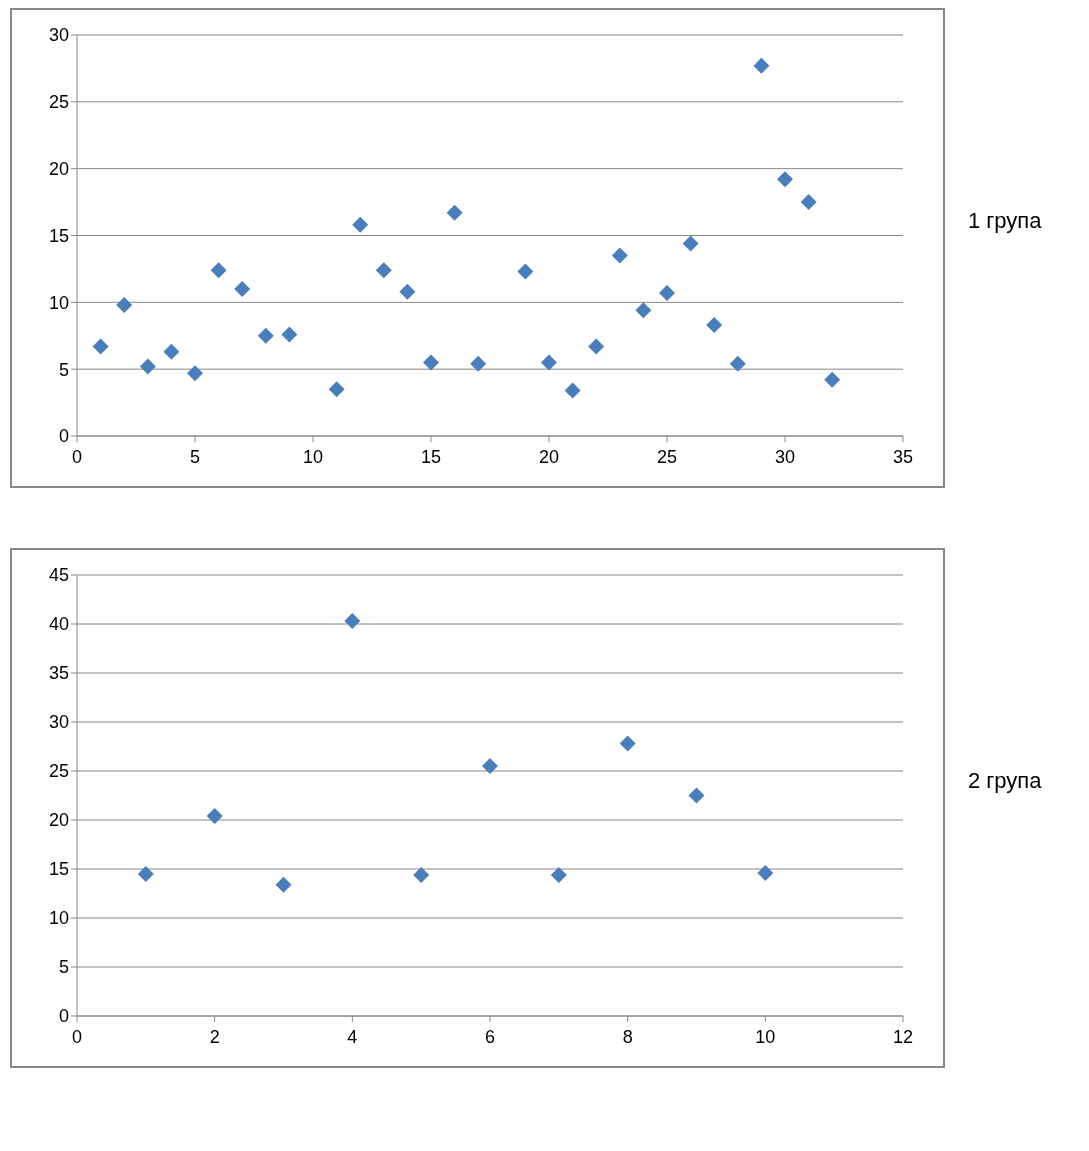 The height and width of the screenshot is (1151, 1089). What do you see at coordinates (58, 575) in the screenshot?
I see `y-tick-label: 45` at bounding box center [58, 575].